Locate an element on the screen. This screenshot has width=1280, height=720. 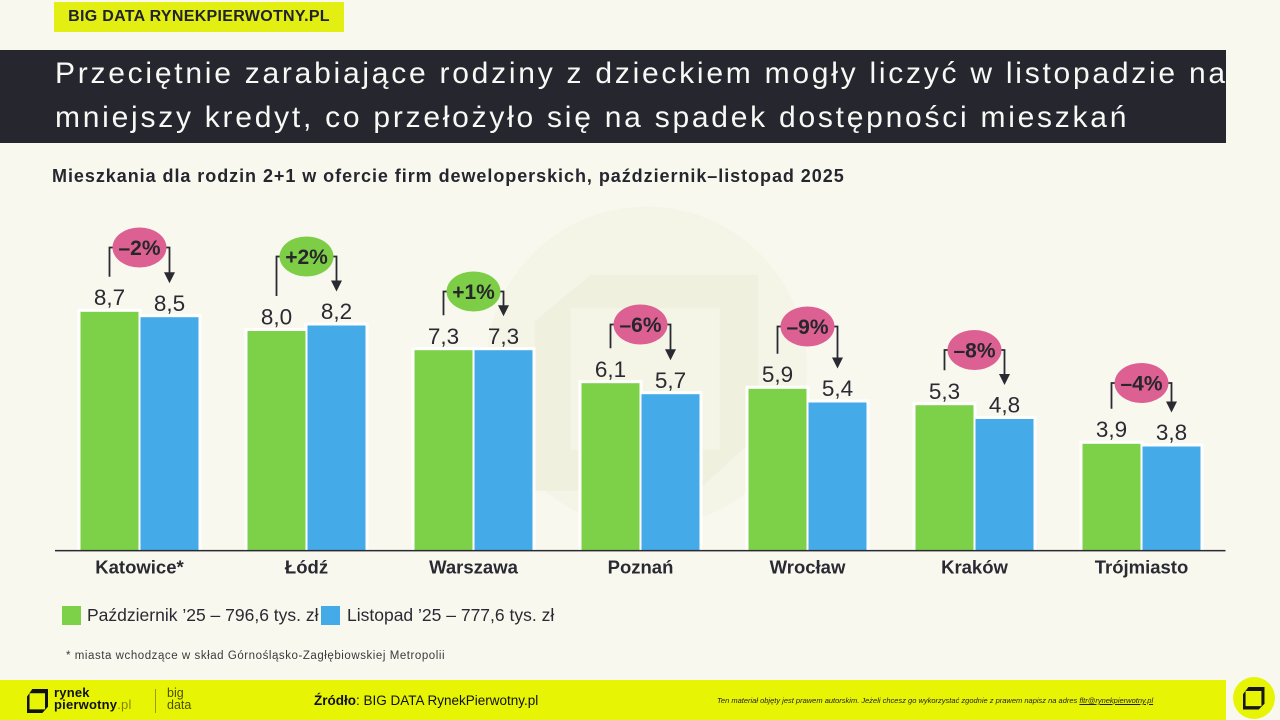
svg-text: 4,8 is located at coordinates (1004, 405).